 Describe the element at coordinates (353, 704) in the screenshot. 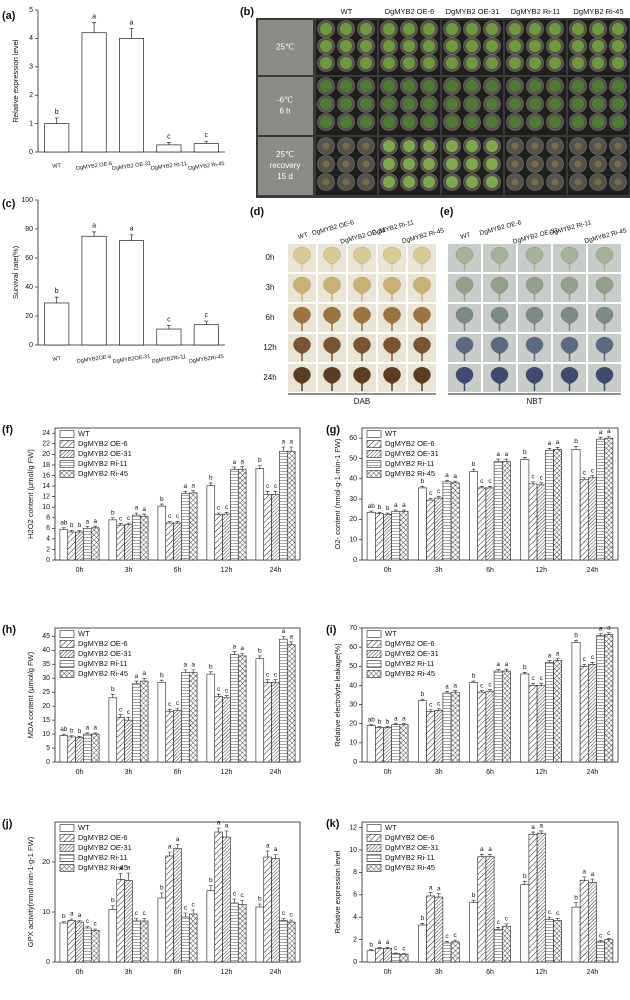

I see `y-tick-label: 30` at that location.